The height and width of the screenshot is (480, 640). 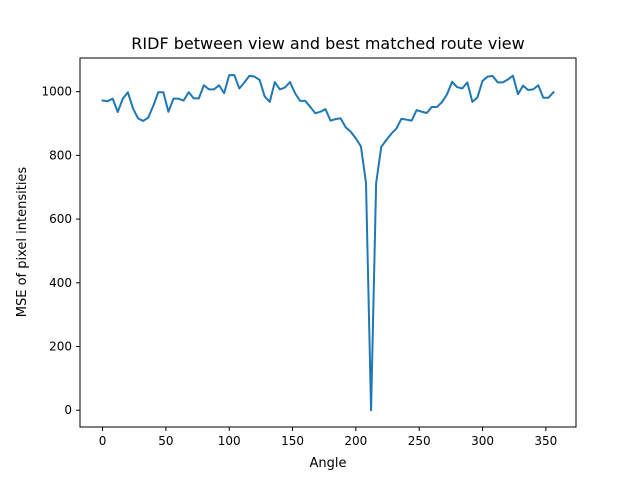 I want to click on y-tick-label: 800, so click(x=60, y=155).